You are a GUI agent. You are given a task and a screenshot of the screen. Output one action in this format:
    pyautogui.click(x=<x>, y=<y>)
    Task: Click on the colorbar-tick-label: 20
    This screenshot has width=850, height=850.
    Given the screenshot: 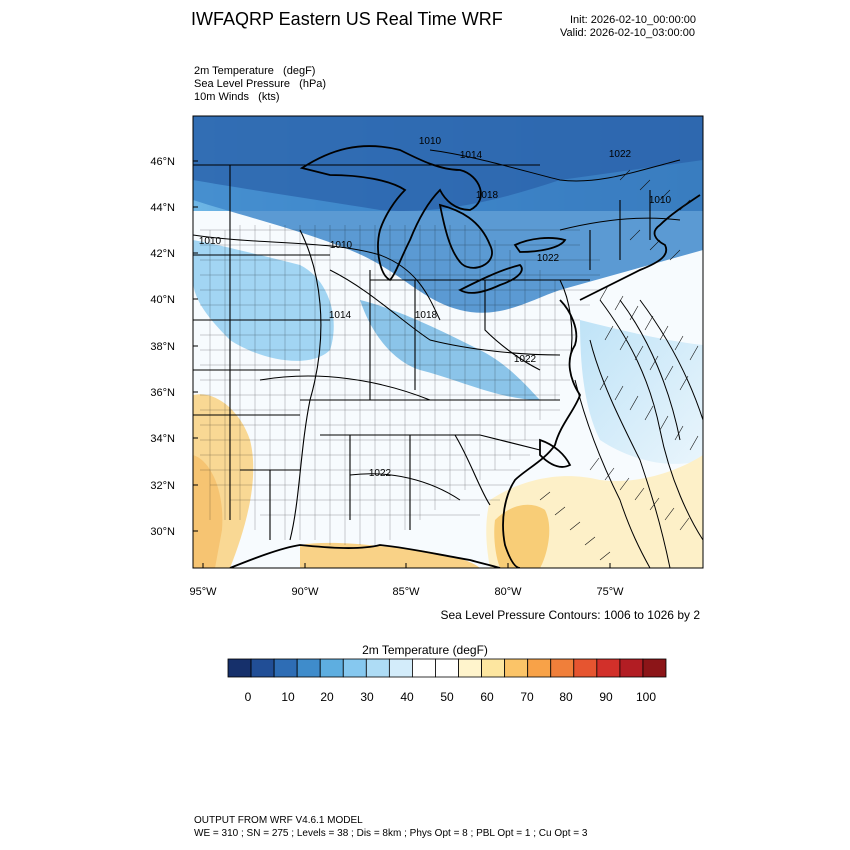 What is the action you would take?
    pyautogui.click(x=327, y=697)
    